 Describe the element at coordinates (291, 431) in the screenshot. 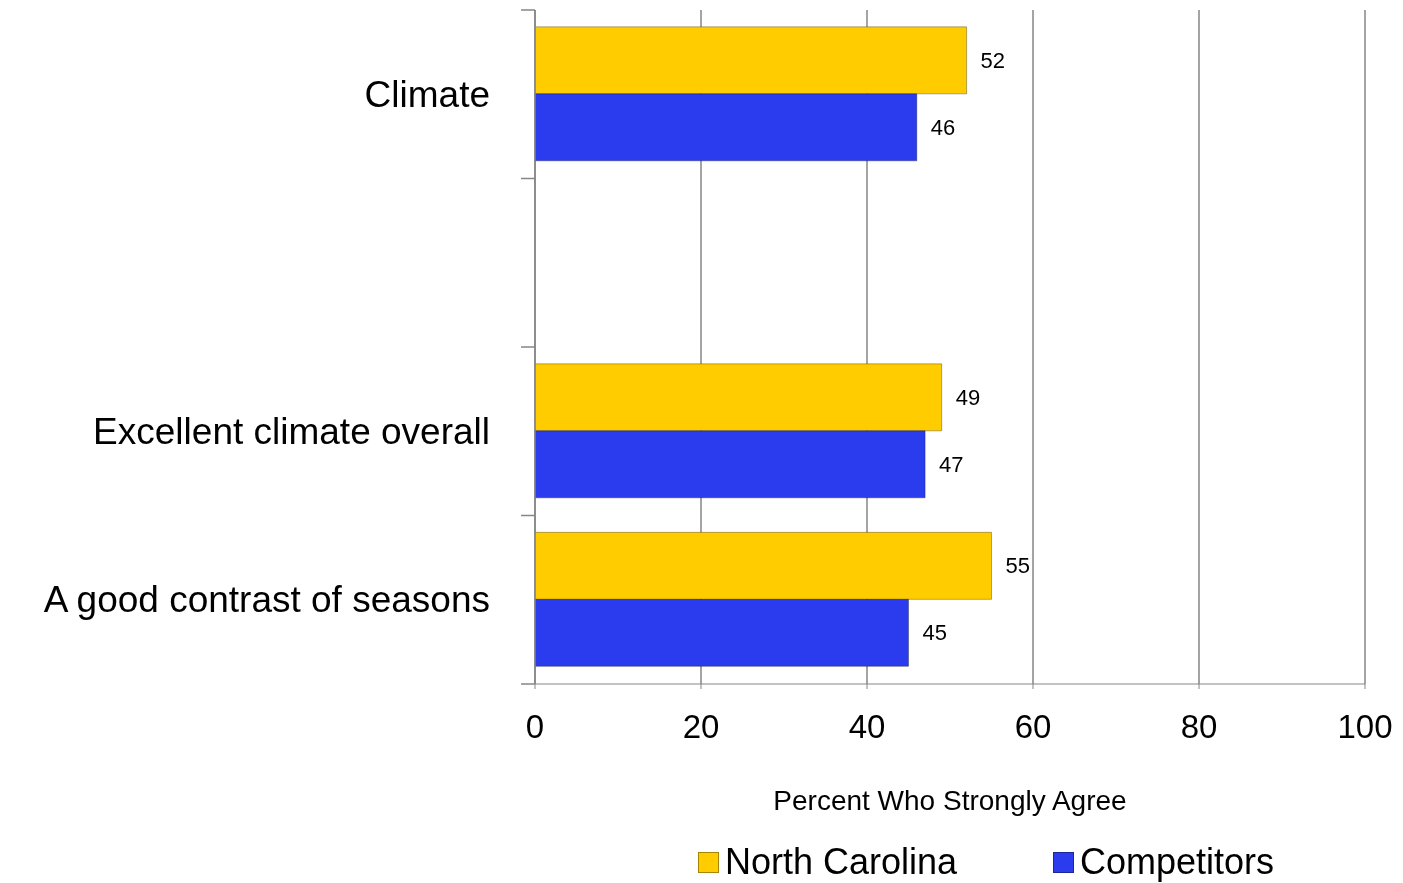

I see `y-tick-label: Excellent climate overall` at that location.